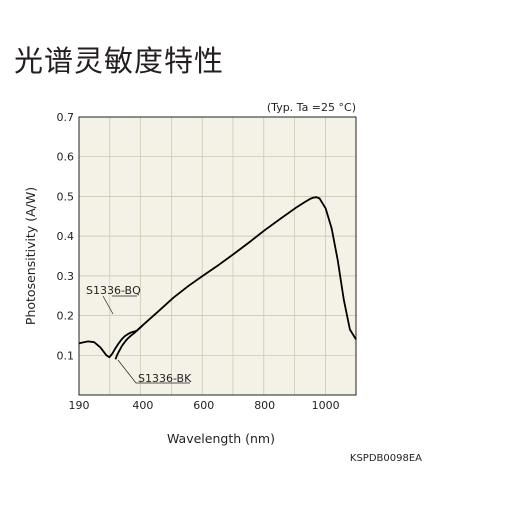  I want to click on y-tick-labels: 0.1 0.2 0.3 0.4 0.5 0.6 0.7, so click(66, 236).